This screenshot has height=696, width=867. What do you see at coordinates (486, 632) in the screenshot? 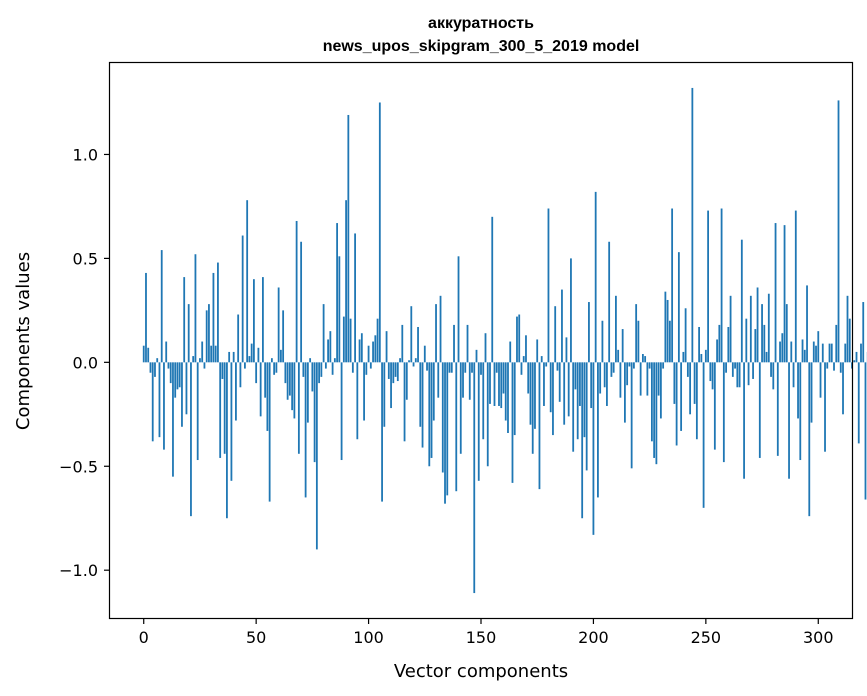
I see `x-axis-ticks: 0 50 100 150 200 250 300` at bounding box center [486, 632].